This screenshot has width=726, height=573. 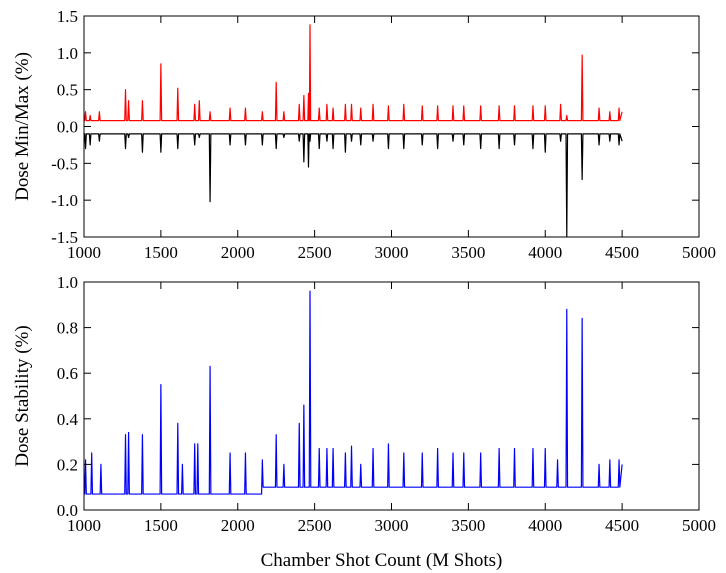 What do you see at coordinates (68, 419) in the screenshot?
I see `y-tick-label: 0.4` at bounding box center [68, 419].